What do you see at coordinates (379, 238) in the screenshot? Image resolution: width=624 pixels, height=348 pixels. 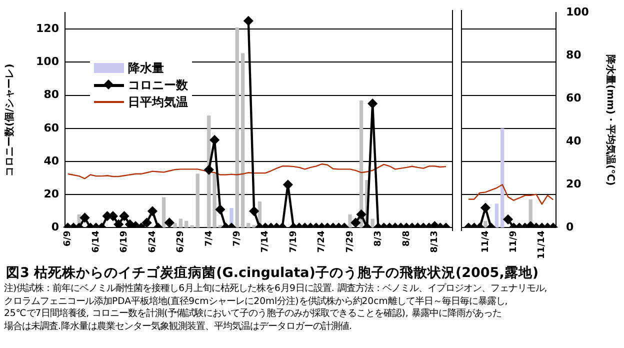 I see `x-tick-label: 8/3` at bounding box center [379, 238].